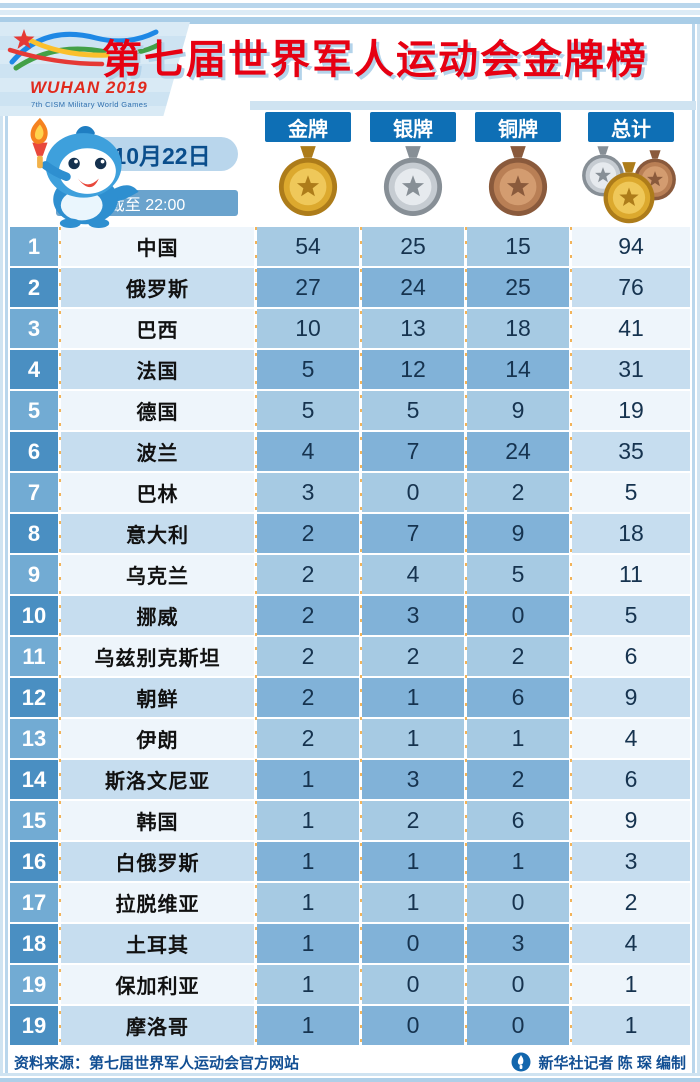  What do you see at coordinates (518, 574) in the screenshot?
I see `bronze-count-cell: 5` at bounding box center [518, 574].